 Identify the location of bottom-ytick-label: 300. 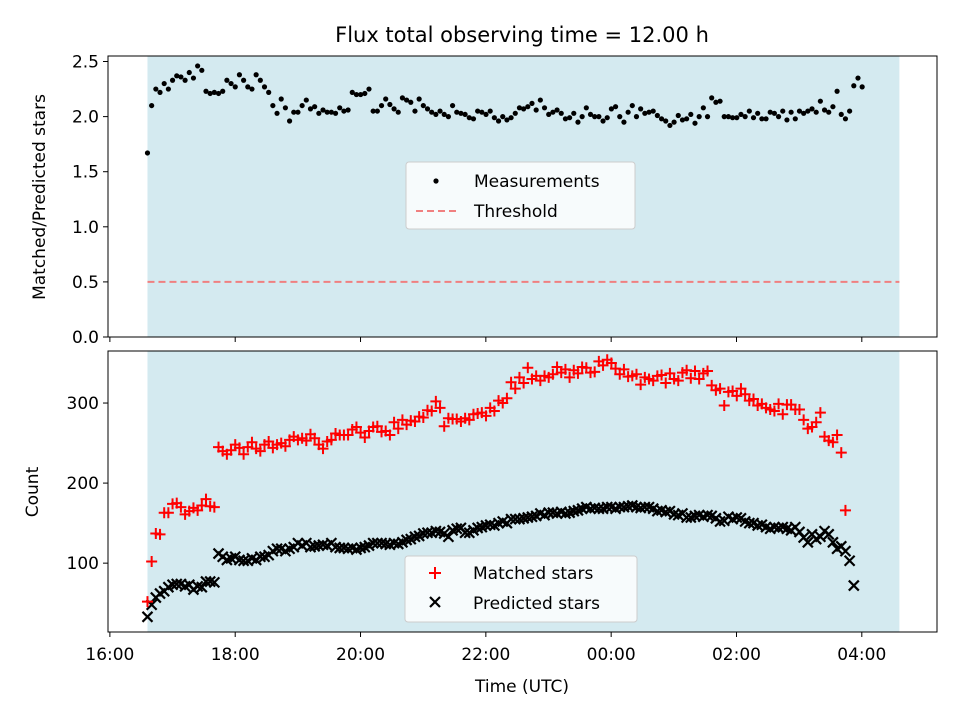
(83, 404).